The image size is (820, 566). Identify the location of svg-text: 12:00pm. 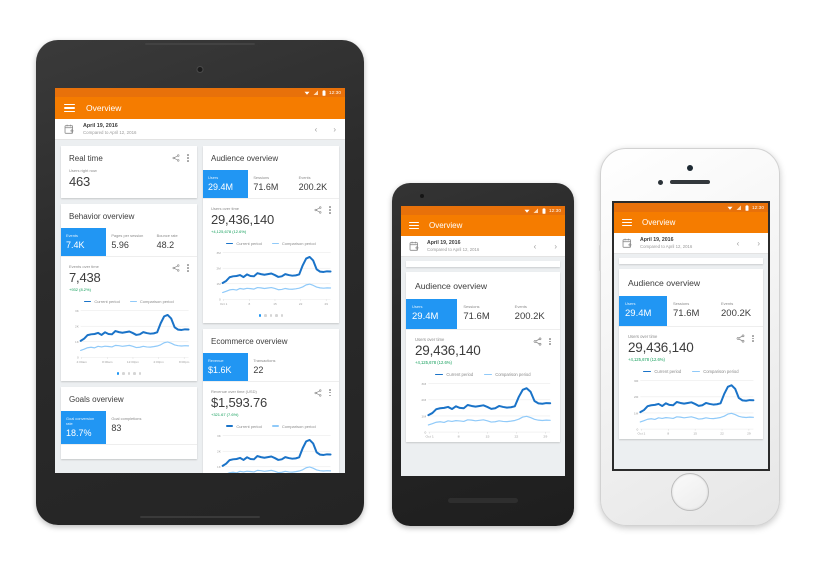
(133, 362).